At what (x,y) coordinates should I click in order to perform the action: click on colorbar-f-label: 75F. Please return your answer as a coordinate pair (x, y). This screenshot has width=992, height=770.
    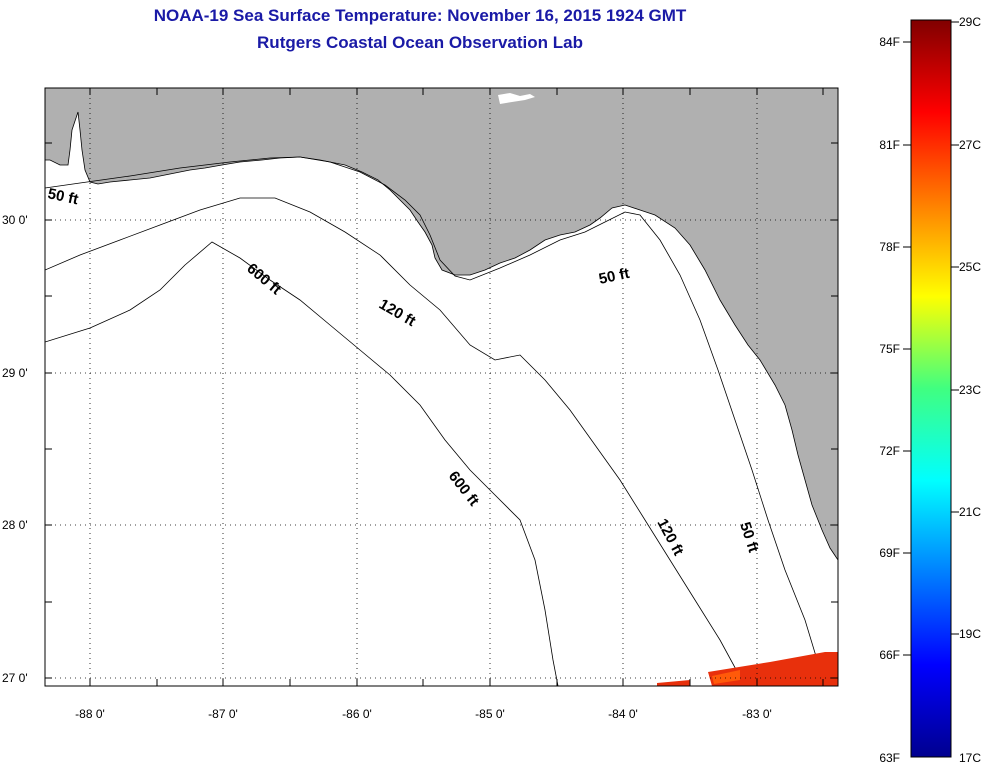
    Looking at the image, I should click on (889, 349).